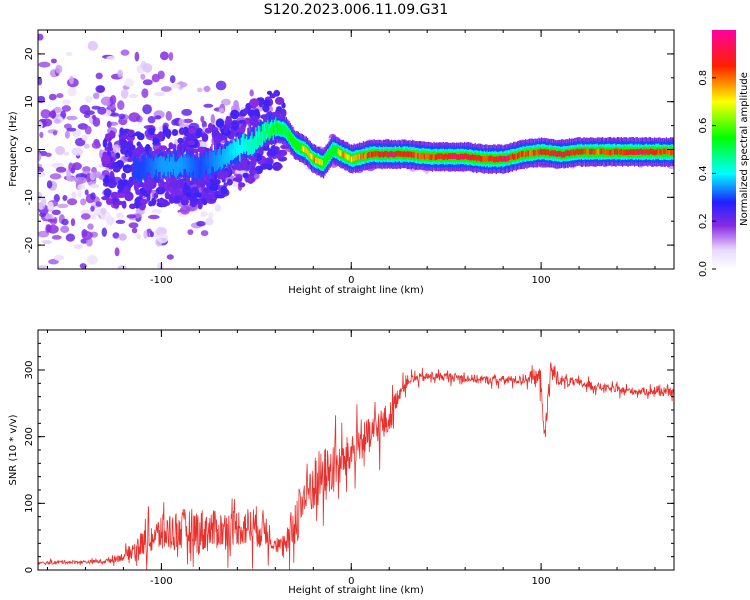  Describe the element at coordinates (29, 149) in the screenshot. I see `y-tick-label: 0` at that location.